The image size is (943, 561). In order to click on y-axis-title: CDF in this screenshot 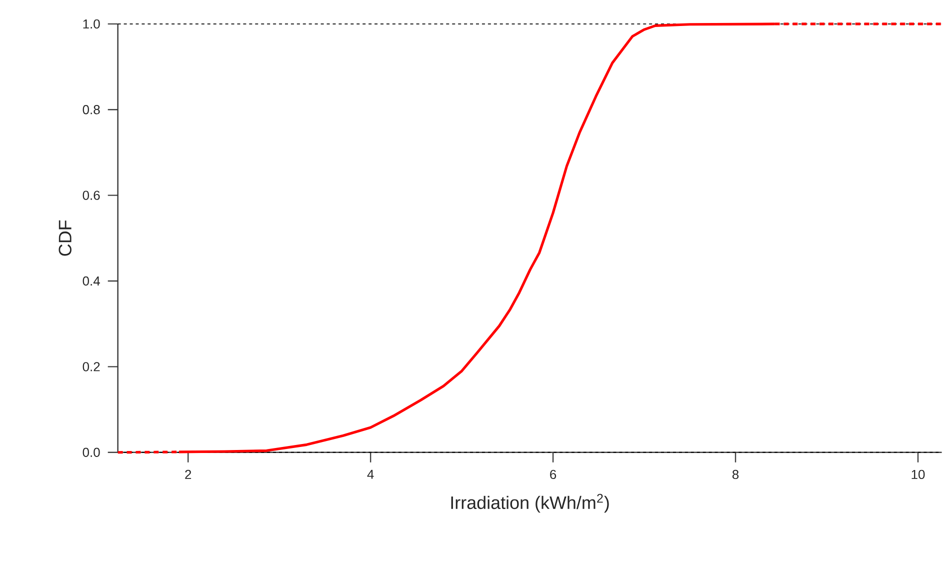, I will do `click(65, 238)`.